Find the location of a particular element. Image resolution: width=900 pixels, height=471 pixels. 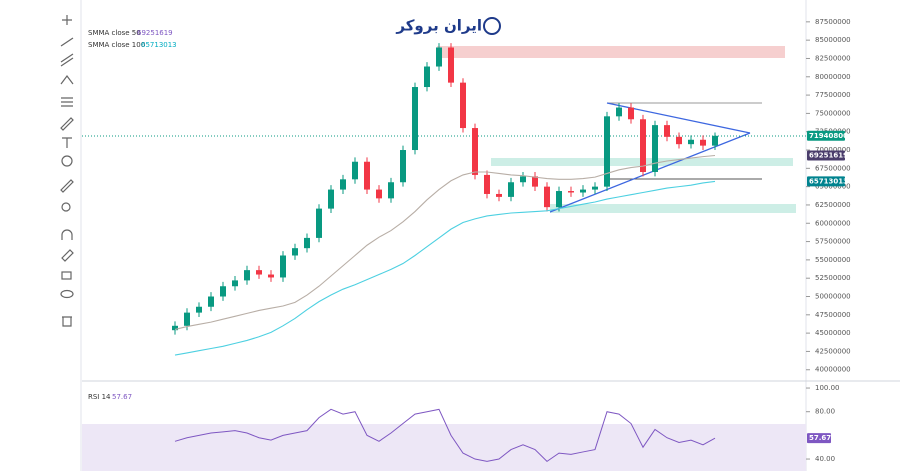

rsi-band is located at coordinates (444, 447).